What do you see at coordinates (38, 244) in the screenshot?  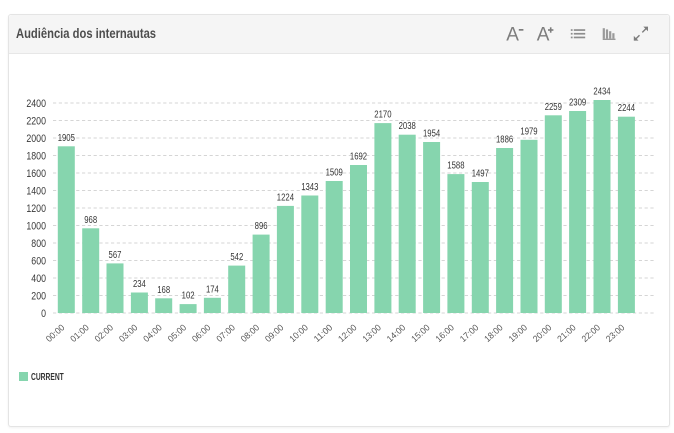 I see `svg-text: 800` at bounding box center [38, 244].